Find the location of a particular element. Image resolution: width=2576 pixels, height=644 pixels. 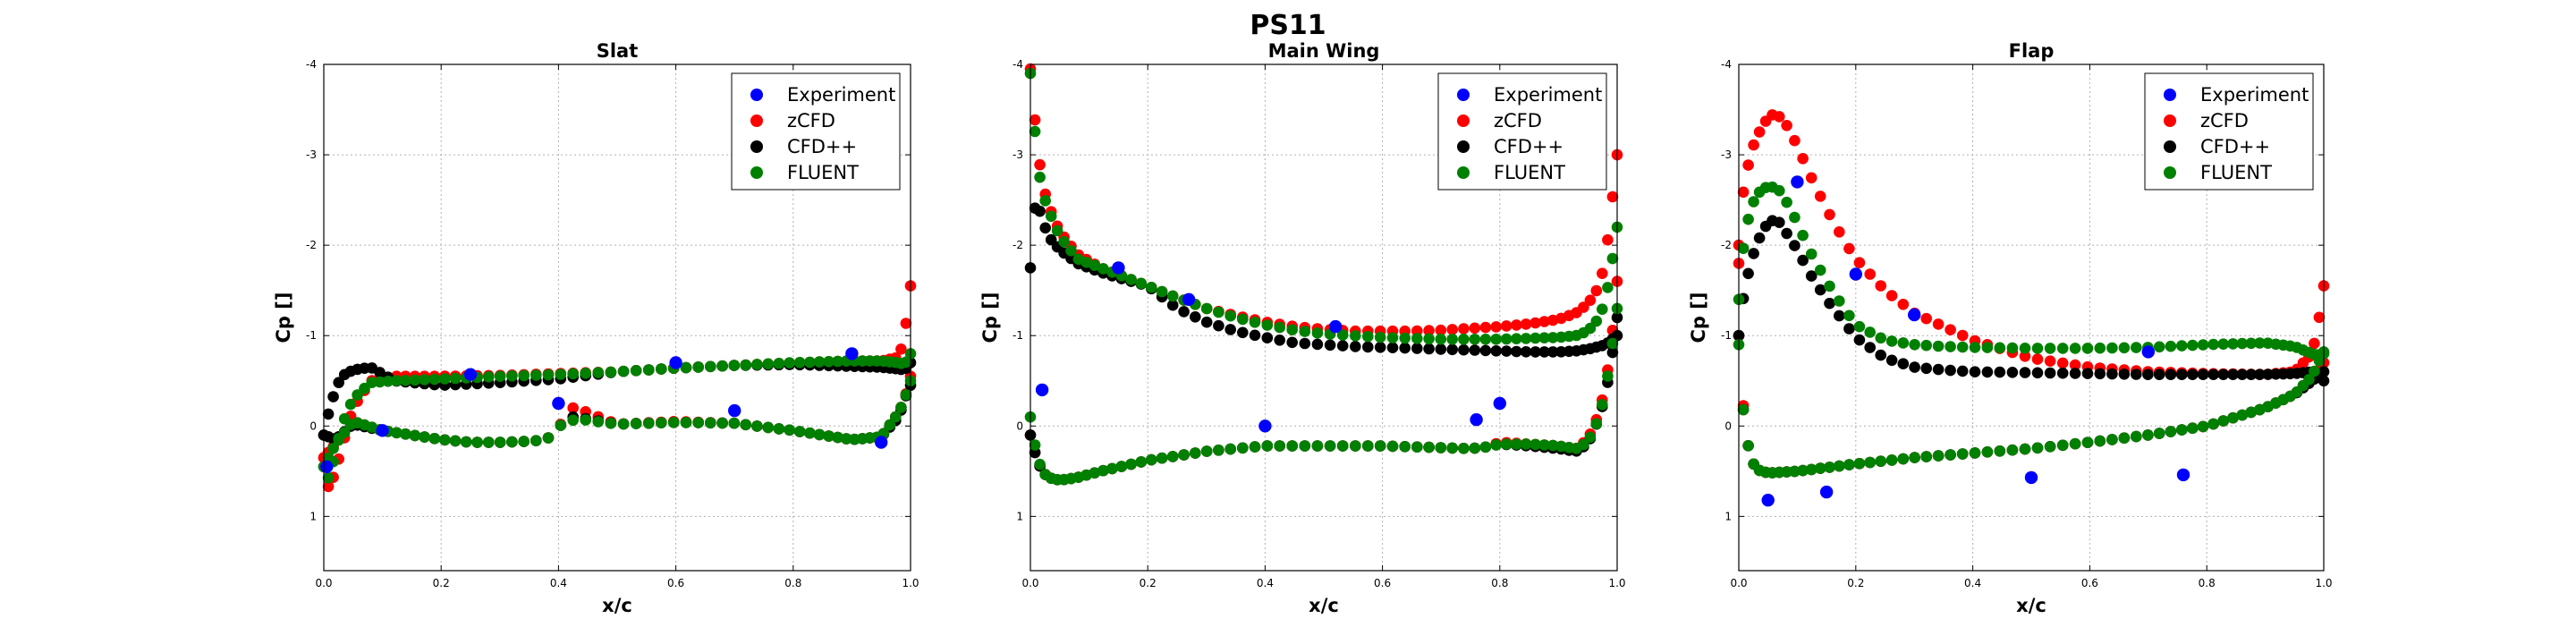

series-fluent is located at coordinates (617, 416).